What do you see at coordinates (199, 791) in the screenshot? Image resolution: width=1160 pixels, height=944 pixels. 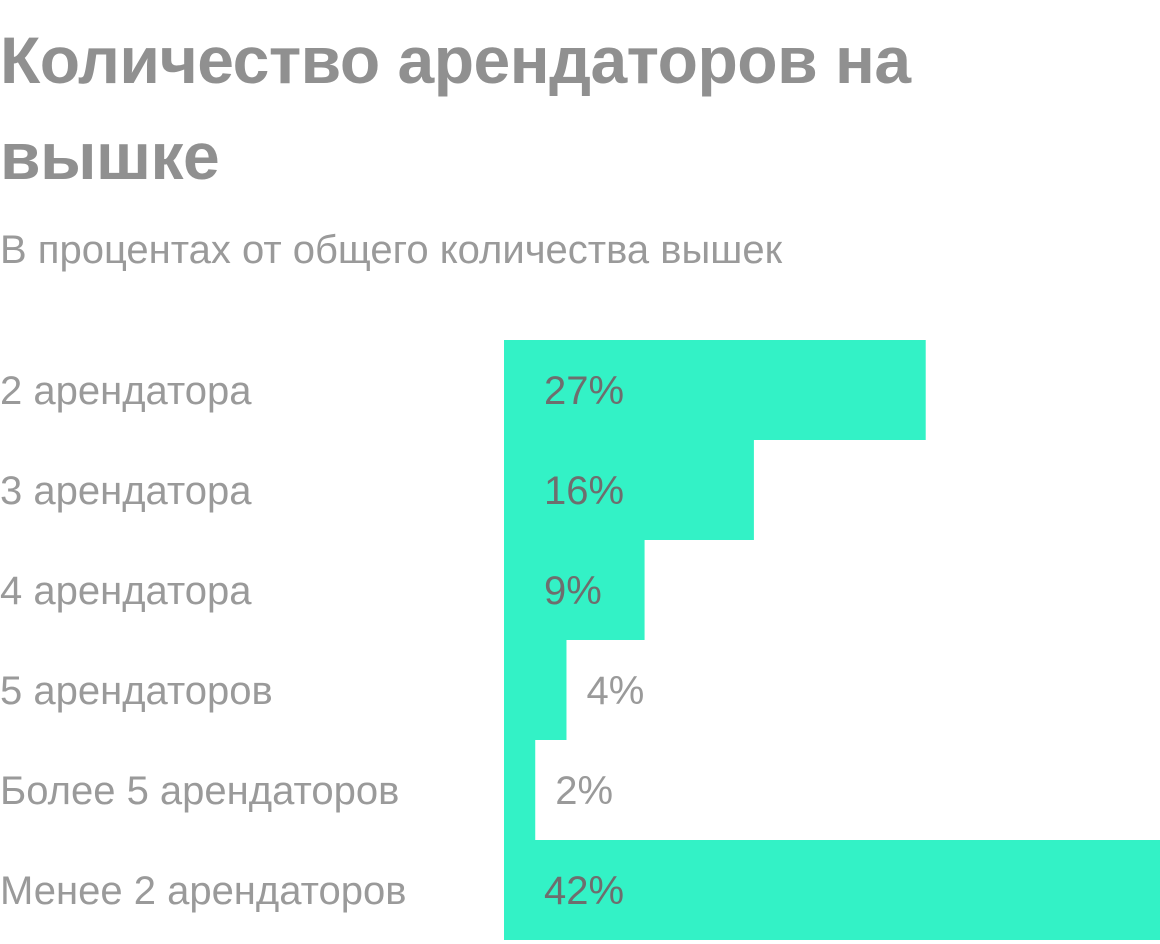 I see `category-label: Более 5 арендаторов` at bounding box center [199, 791].